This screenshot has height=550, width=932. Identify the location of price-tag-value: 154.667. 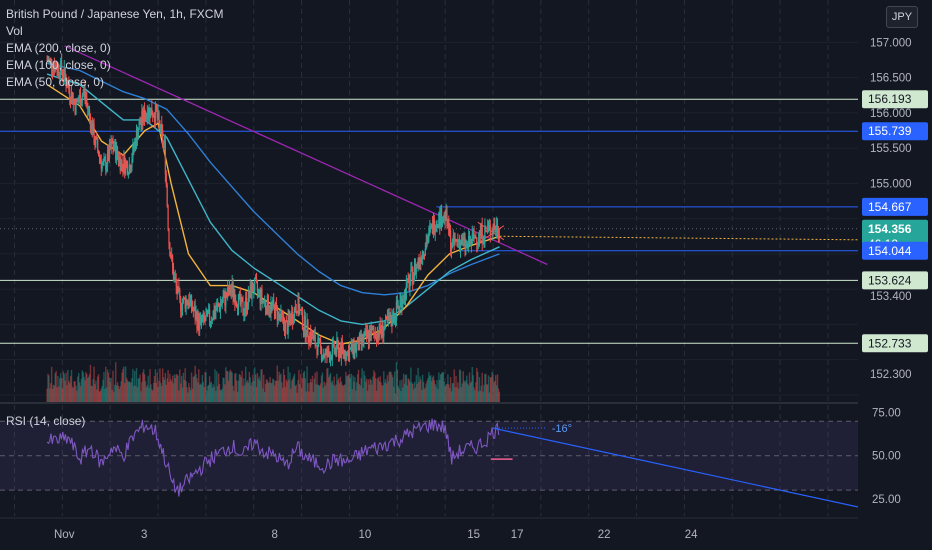
(890, 207).